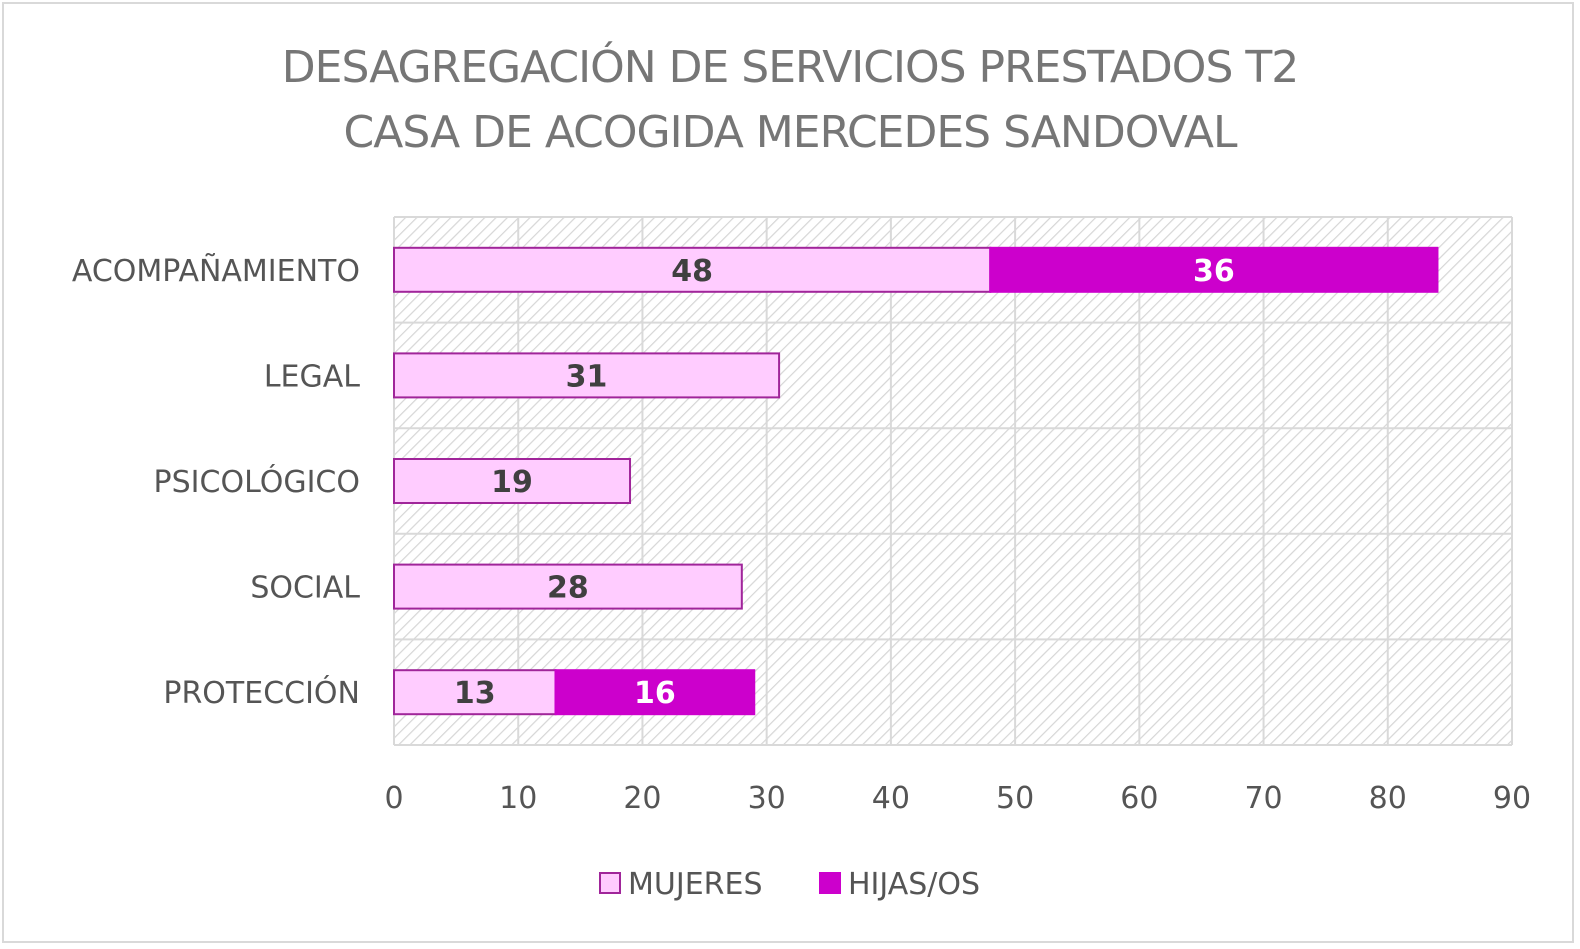 The height and width of the screenshot is (949, 1580). I want to click on data-label-1-4: 16, so click(655, 693).